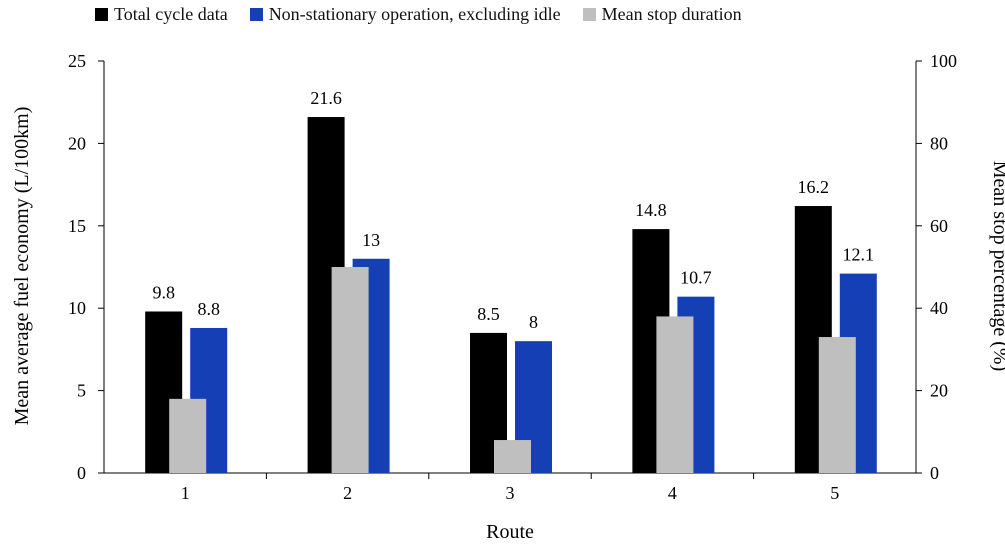 This screenshot has height=550, width=1005. What do you see at coordinates (208, 309) in the screenshot?
I see `data-label-non-stationary: 8.8` at bounding box center [208, 309].